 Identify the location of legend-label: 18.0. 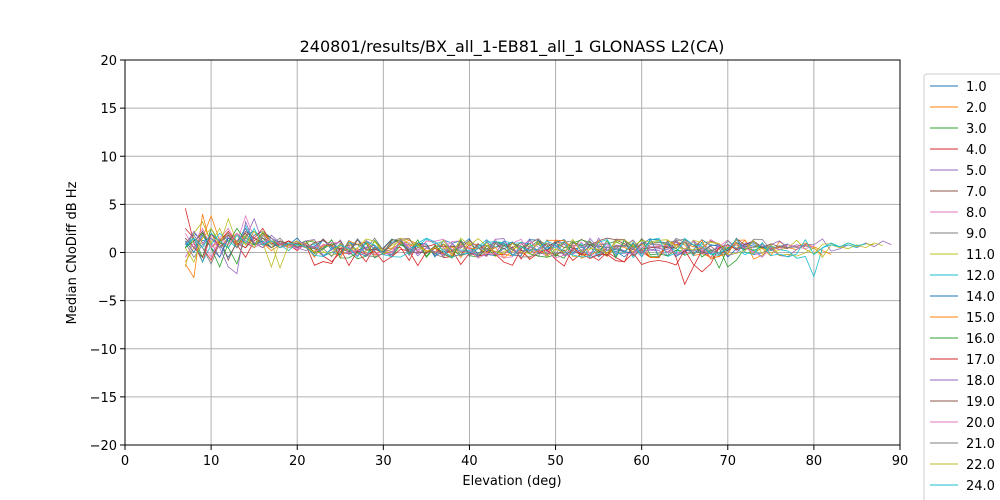
(980, 381).